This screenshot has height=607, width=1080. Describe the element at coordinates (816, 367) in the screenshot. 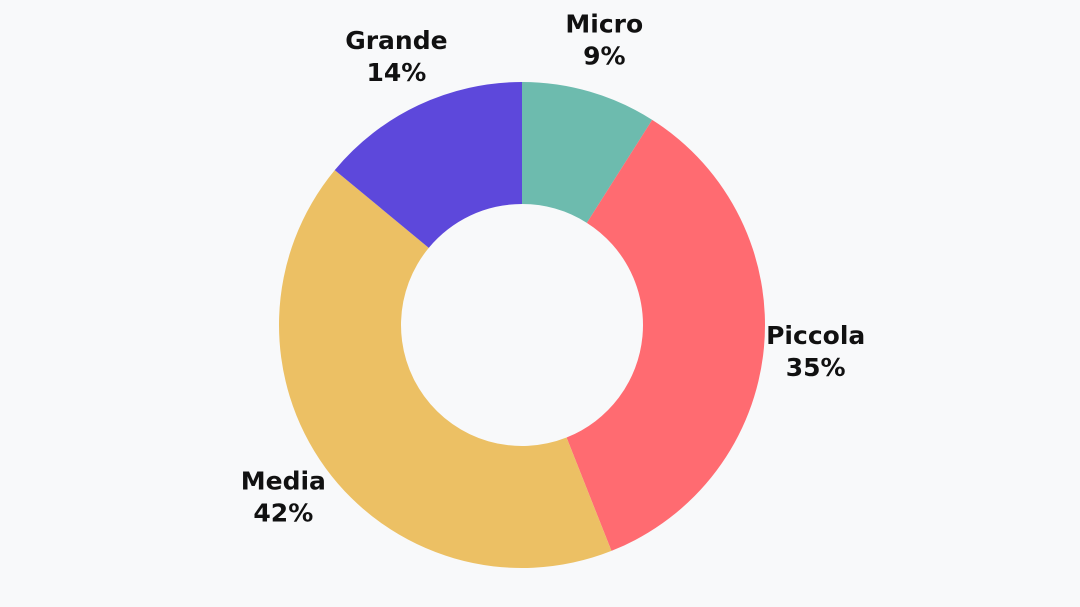

I see `value-label: 35%` at that location.